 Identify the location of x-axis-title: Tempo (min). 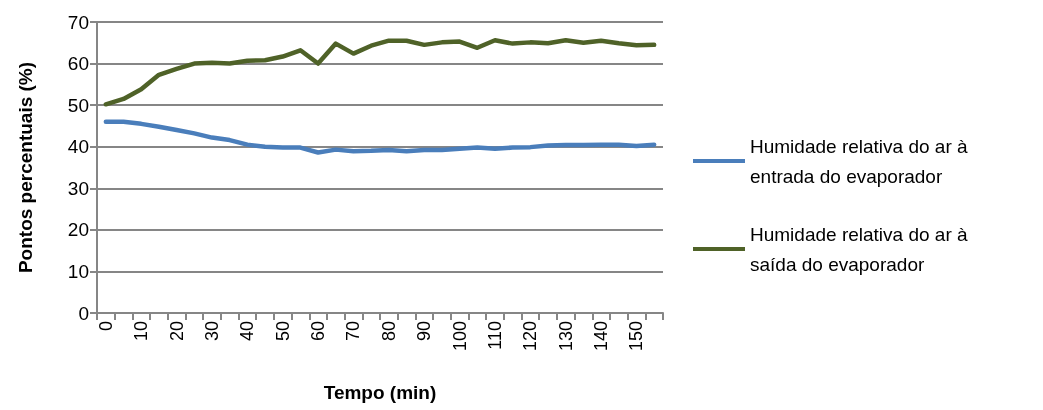
(380, 392).